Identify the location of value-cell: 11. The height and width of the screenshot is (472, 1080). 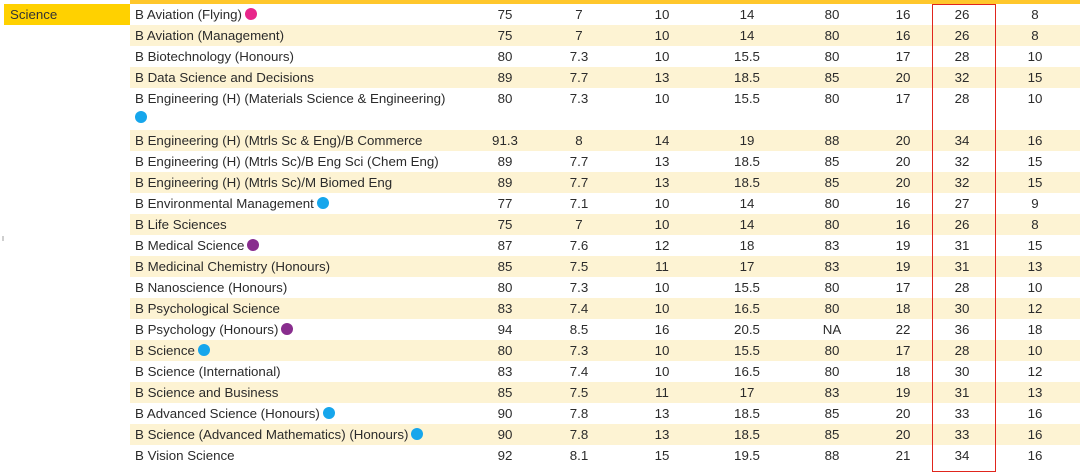
(662, 266).